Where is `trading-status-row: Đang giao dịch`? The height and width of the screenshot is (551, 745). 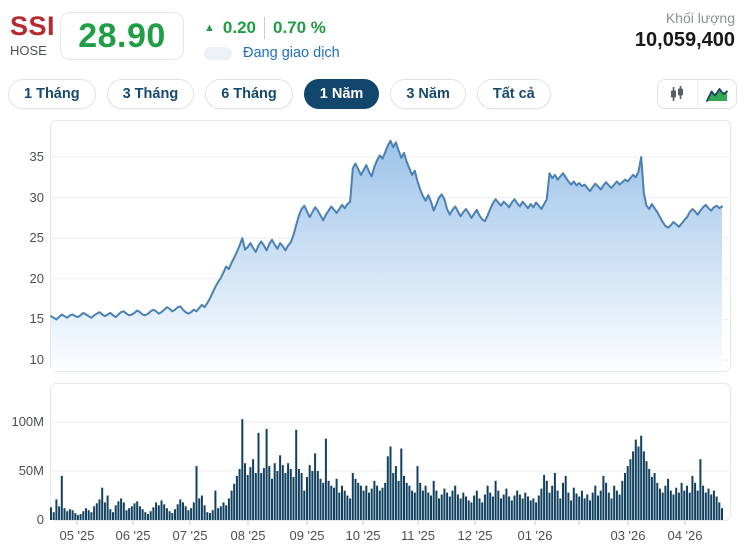 trading-status-row: Đang giao dịch is located at coordinates (272, 53).